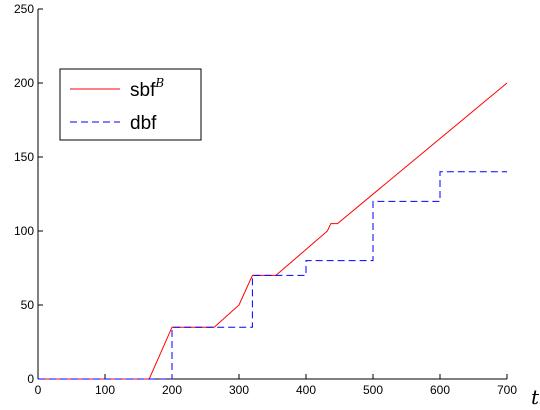  Describe the element at coordinates (105, 390) in the screenshot. I see `x-tick-label: 100` at that location.